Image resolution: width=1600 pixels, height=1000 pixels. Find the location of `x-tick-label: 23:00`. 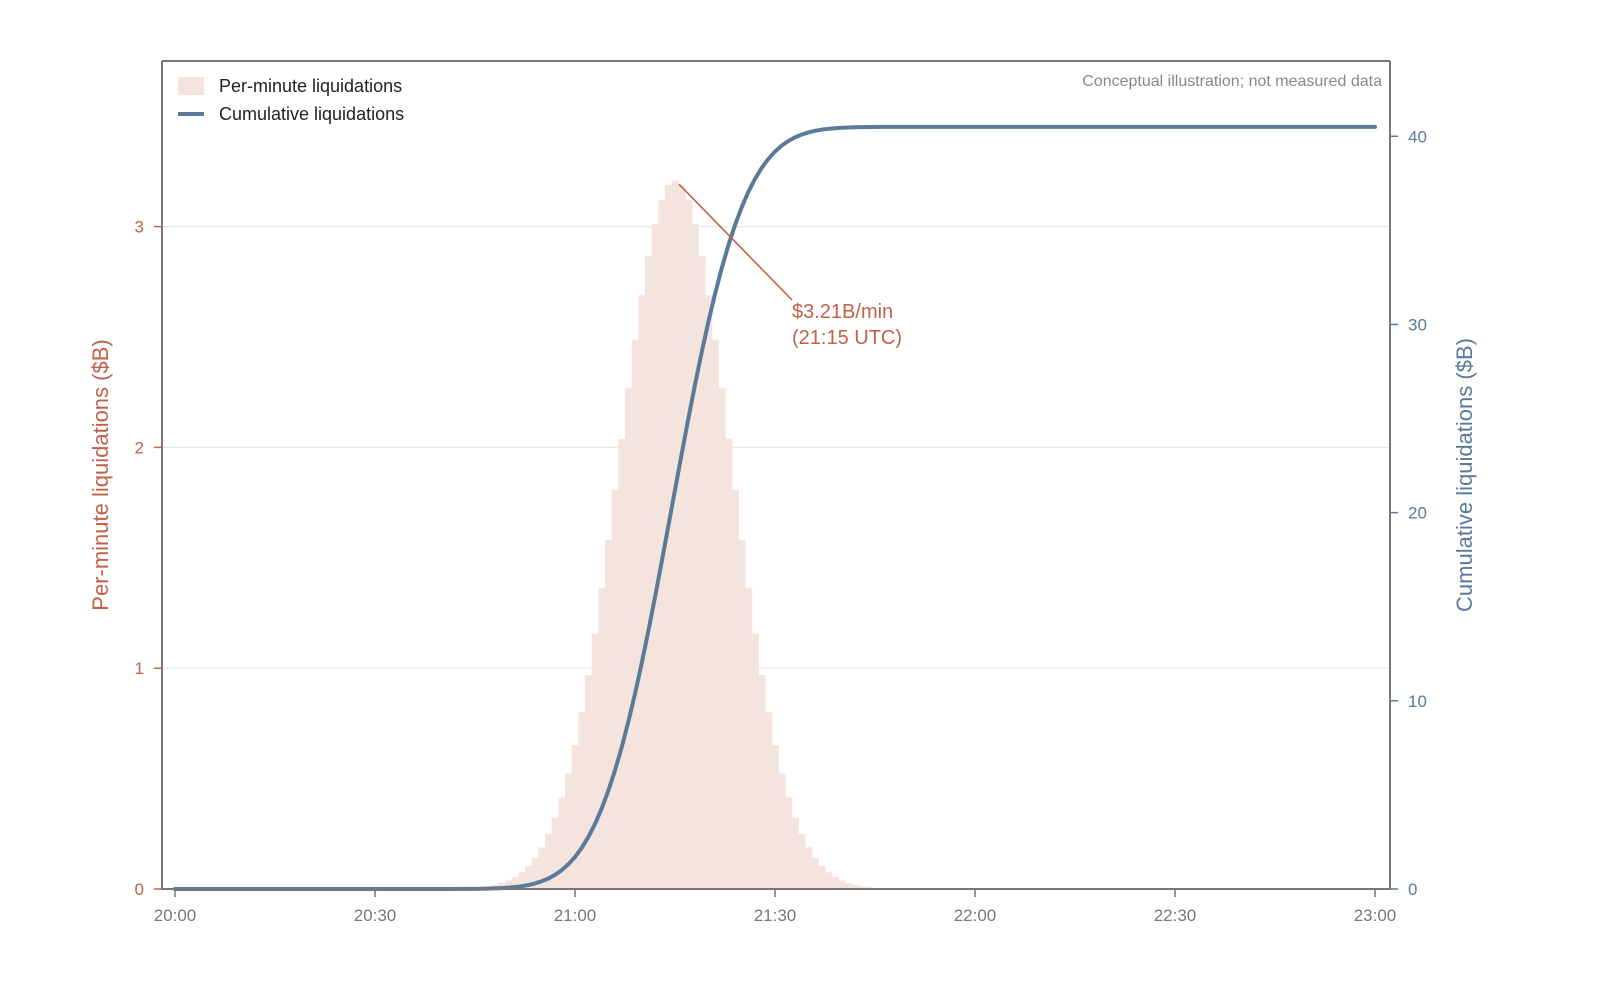

x-tick-label: 23:00 is located at coordinates (1375, 915).